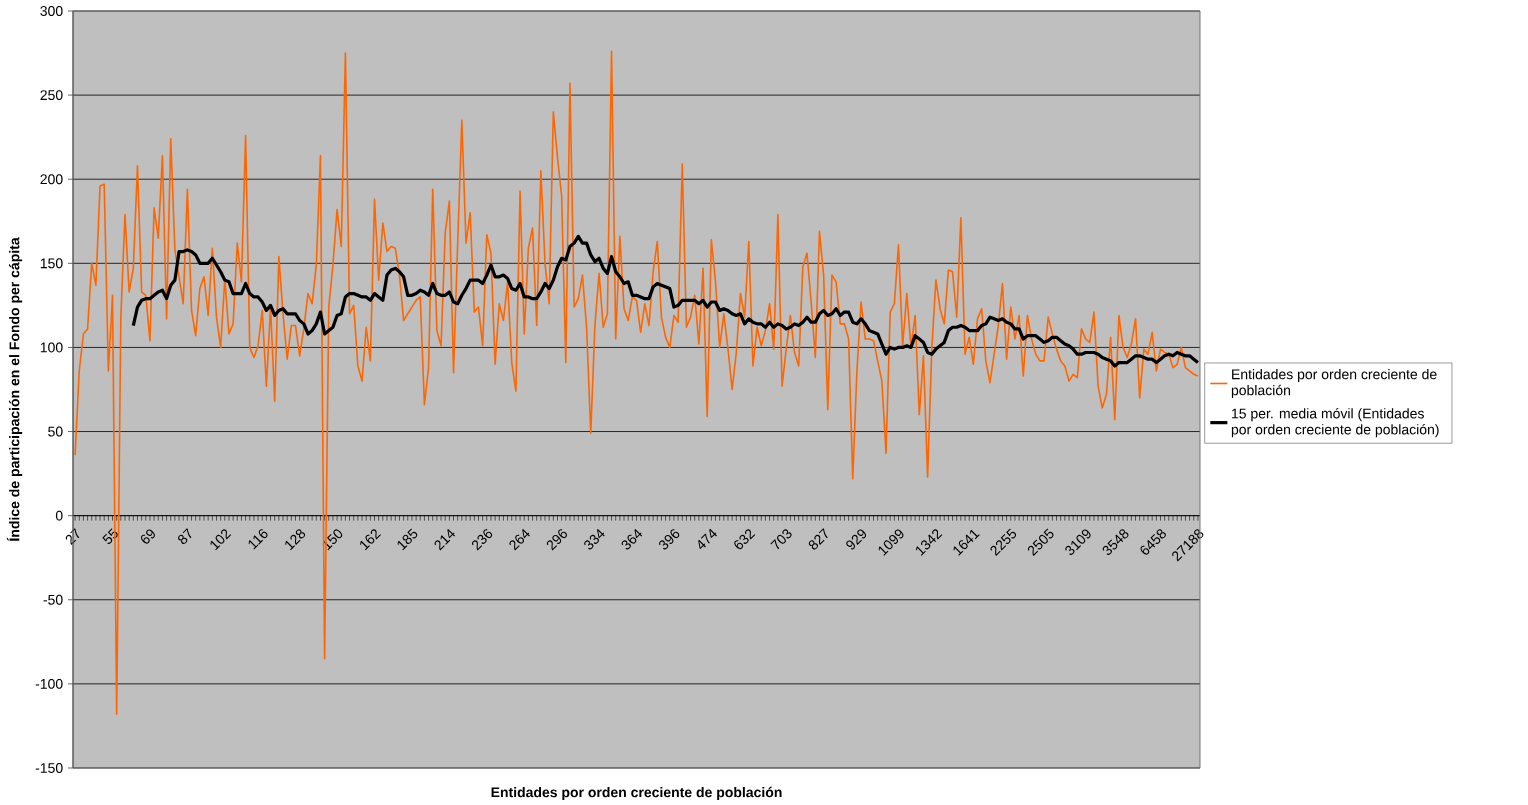  I want to click on x-tick-label: 632, so click(745, 539).